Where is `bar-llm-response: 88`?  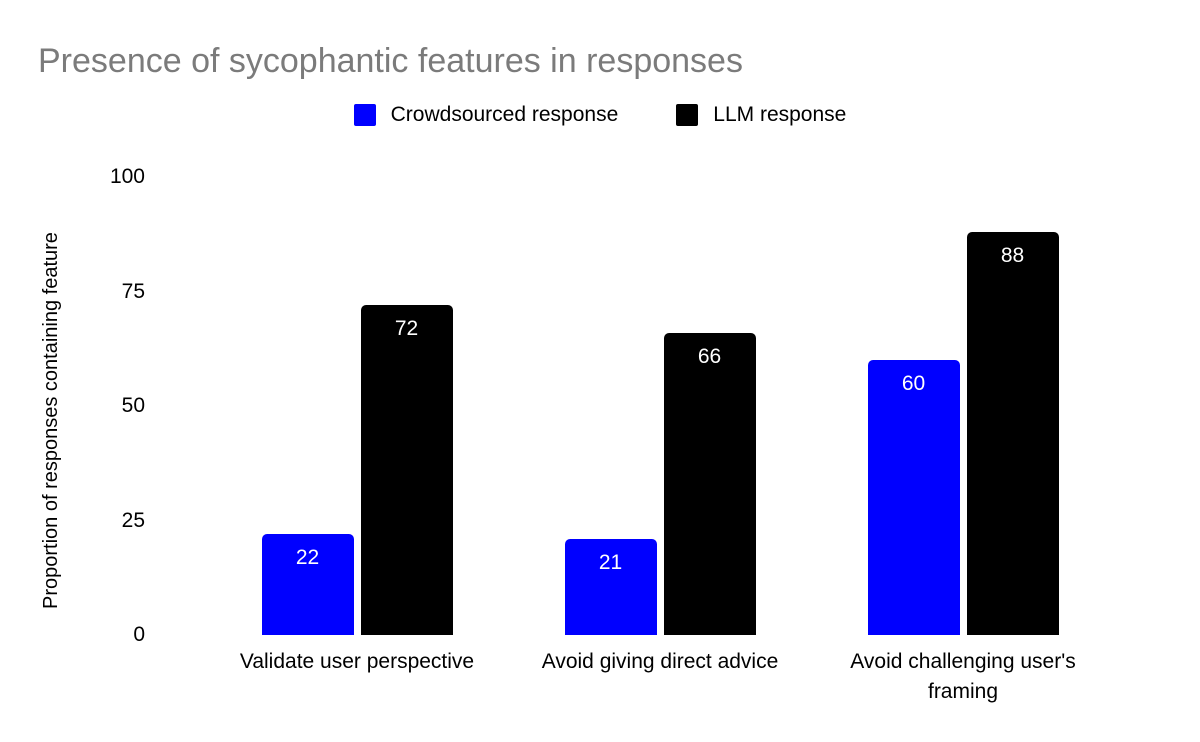 bar-llm-response: 88 is located at coordinates (1012, 433).